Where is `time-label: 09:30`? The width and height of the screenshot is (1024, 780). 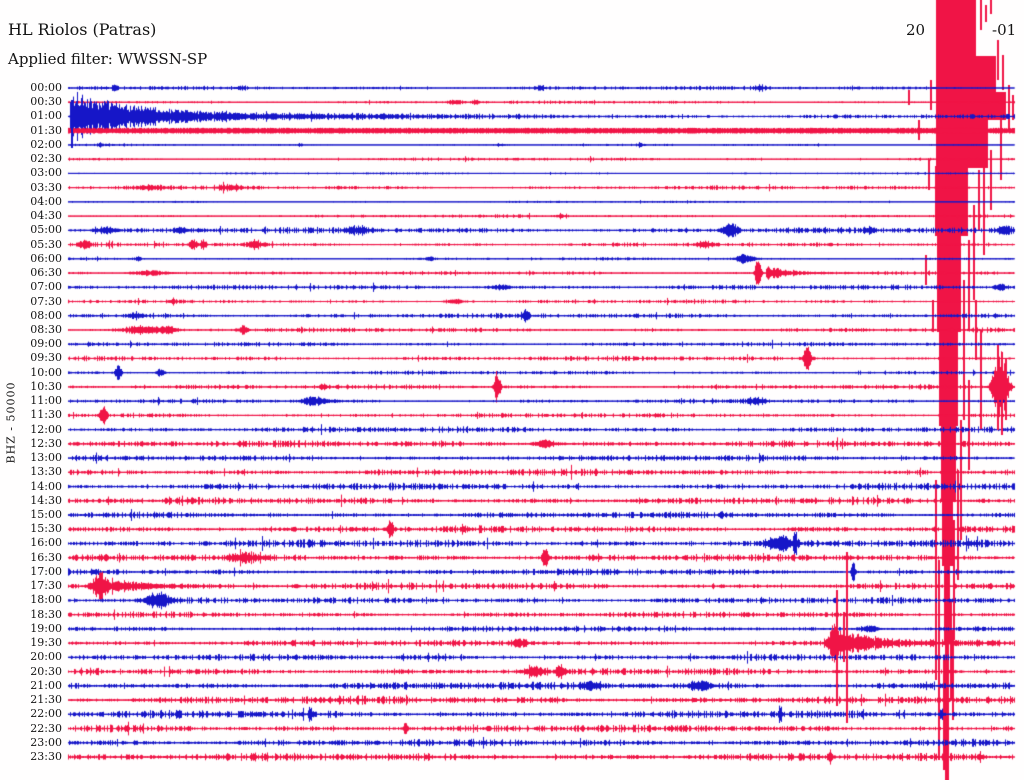
time-label: 09:30 is located at coordinates (46, 358).